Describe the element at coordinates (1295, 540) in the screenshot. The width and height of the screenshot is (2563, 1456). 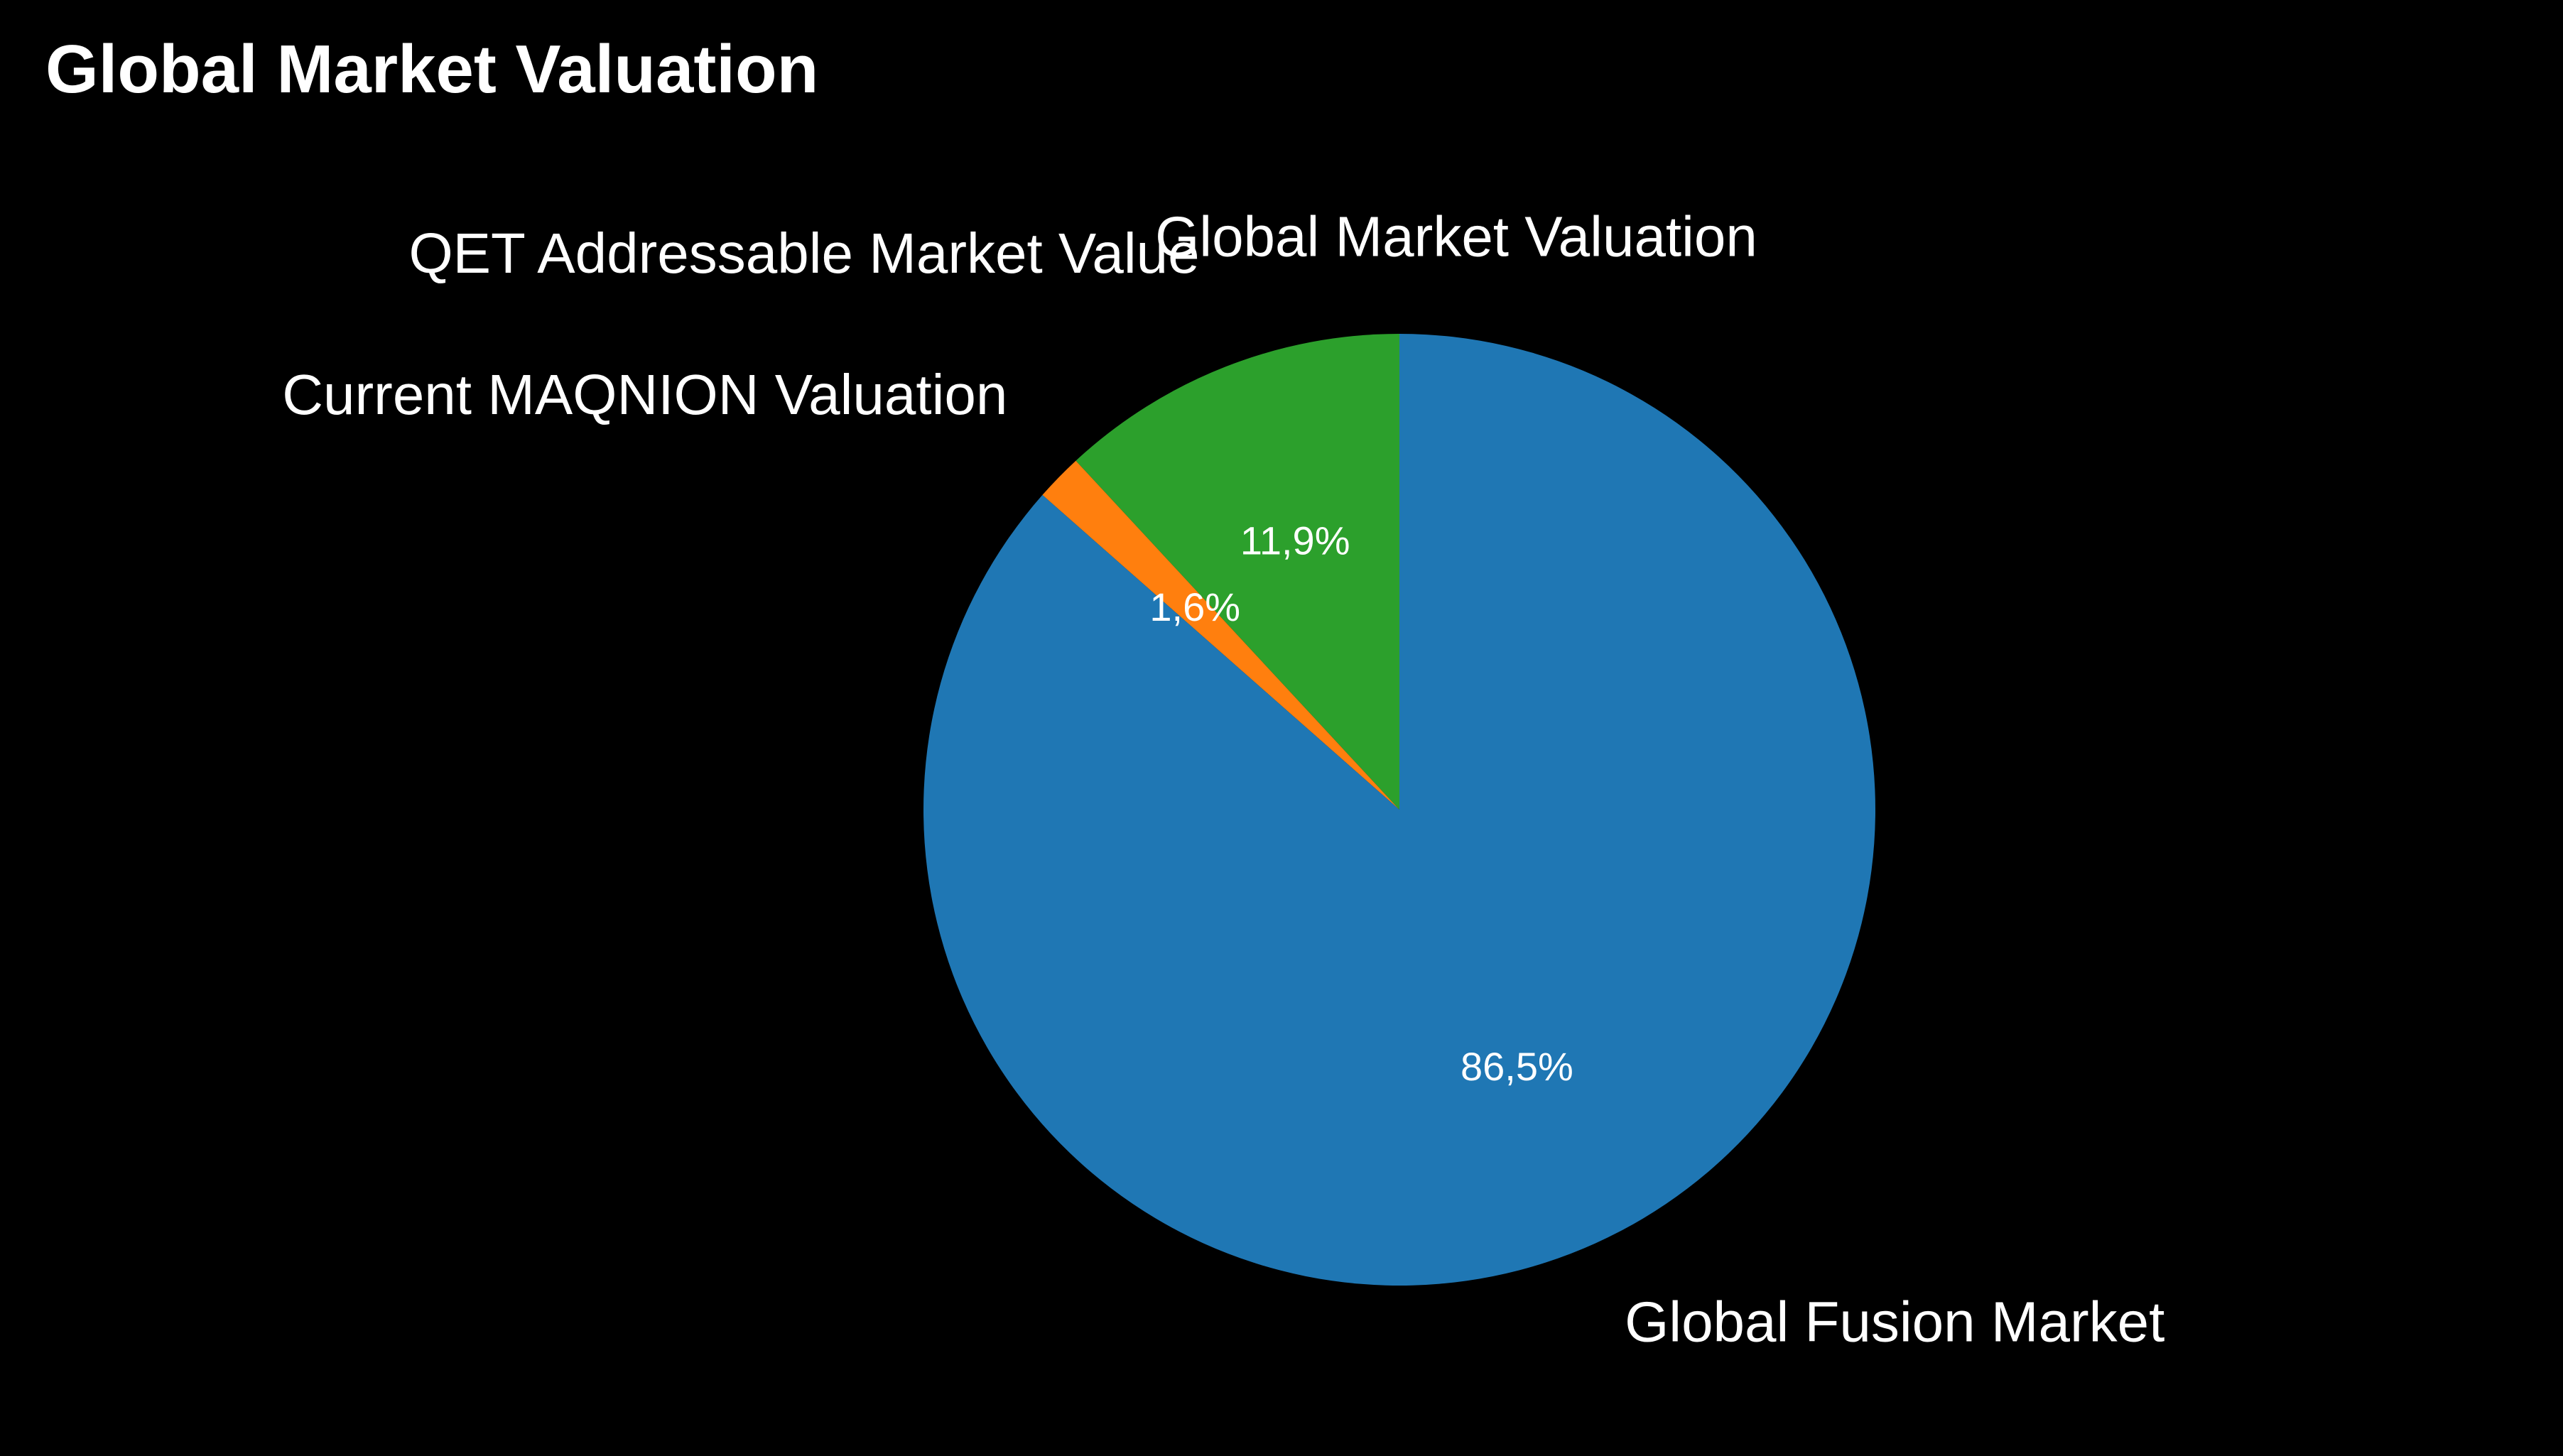
I see `slice-percent-qet-addressable-market-value: 11,9%` at that location.